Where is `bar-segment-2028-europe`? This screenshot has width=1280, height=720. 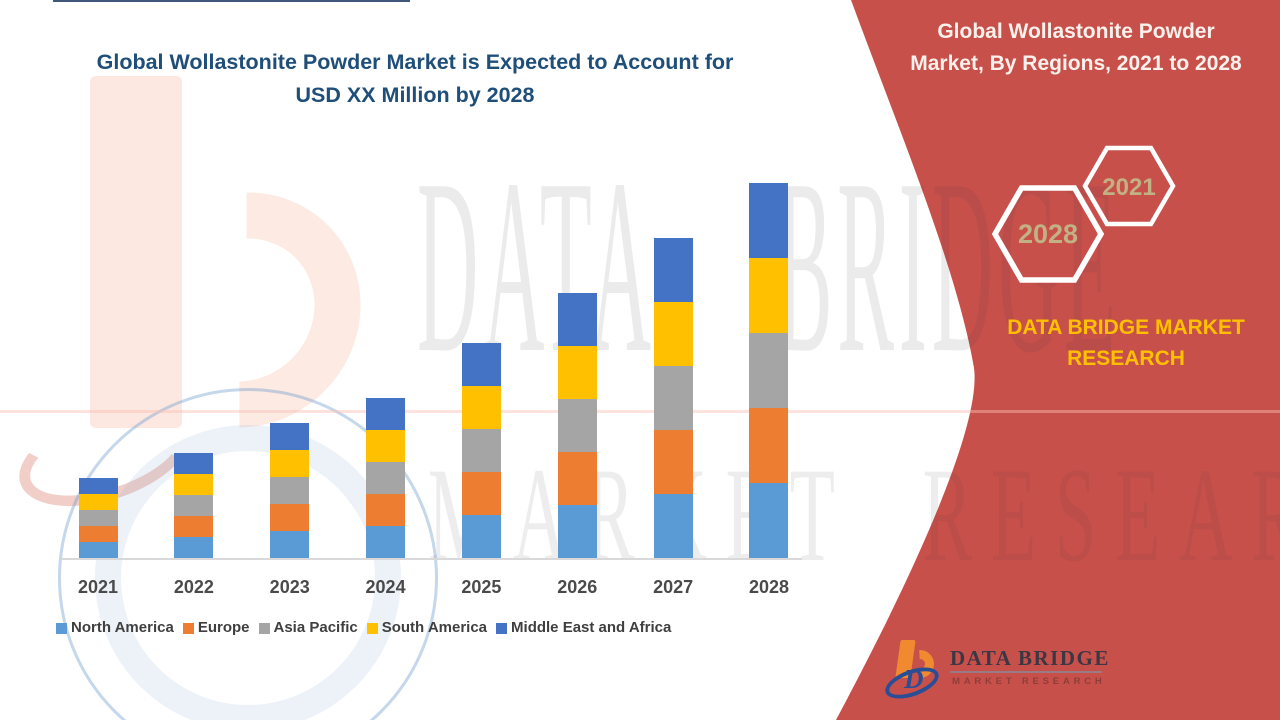
bar-segment-2028-europe is located at coordinates (769, 445).